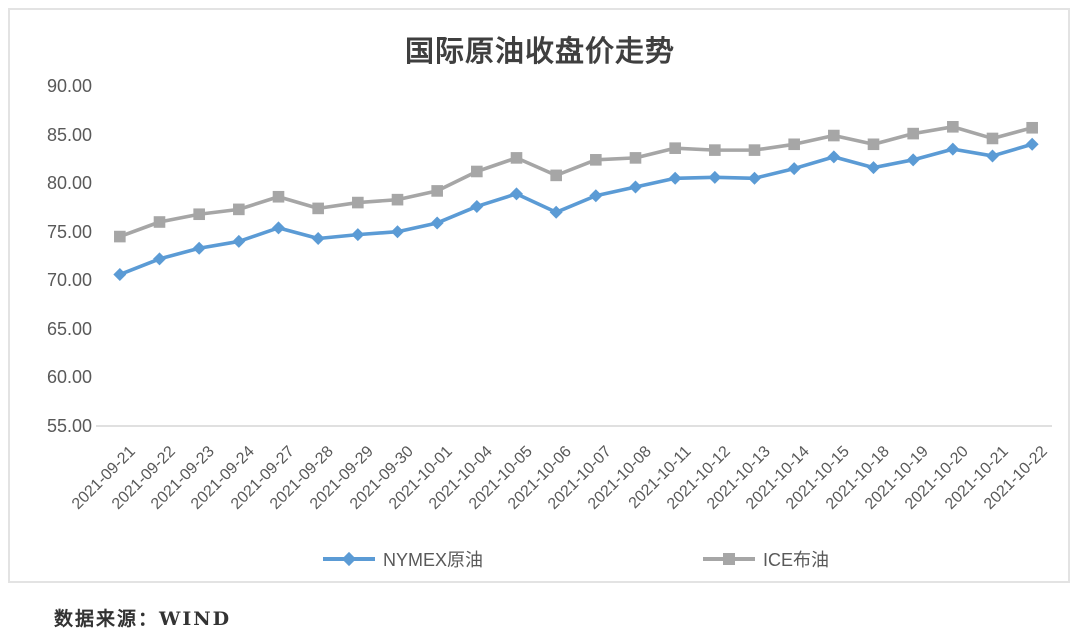 The image size is (1080, 643). What do you see at coordinates (539, 51) in the screenshot?
I see `chart-title: 国际原油收盘价走势` at bounding box center [539, 51].